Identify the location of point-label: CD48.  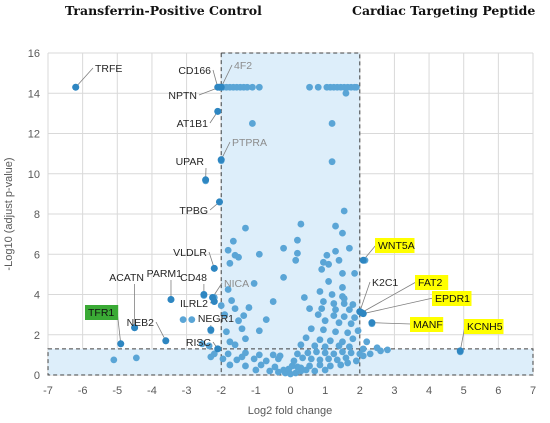
(193, 278).